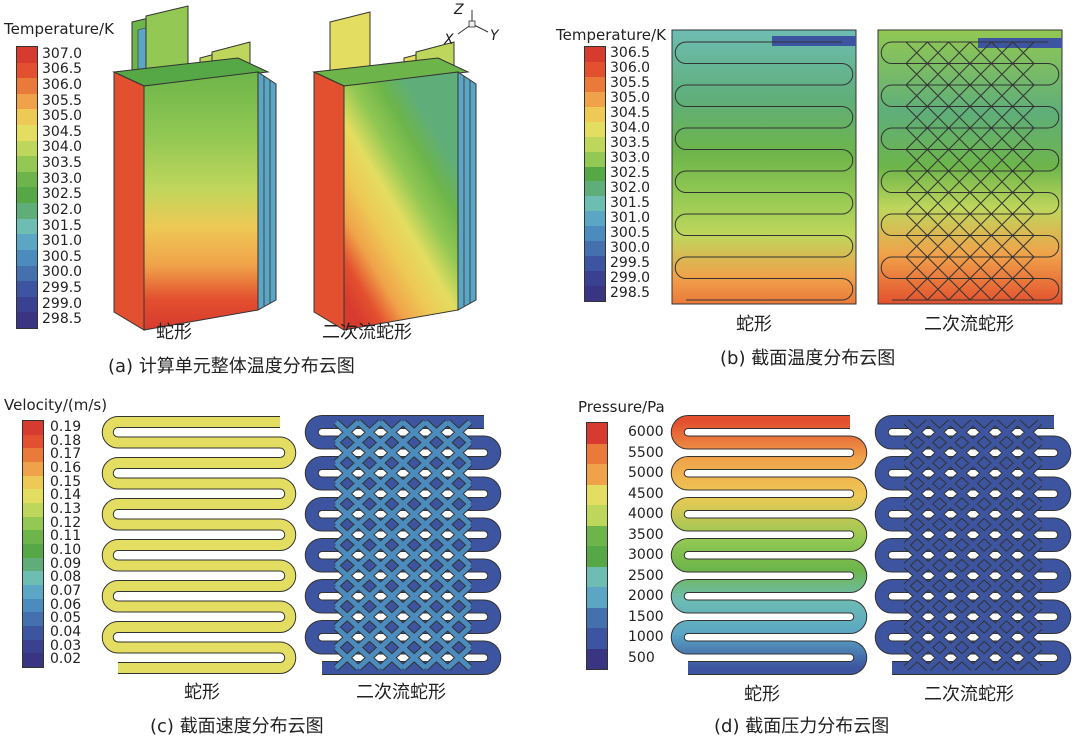 The height and width of the screenshot is (741, 1080). What do you see at coordinates (251, 726) in the screenshot?
I see `caption-text-c: 截面速度分布云图` at bounding box center [251, 726].